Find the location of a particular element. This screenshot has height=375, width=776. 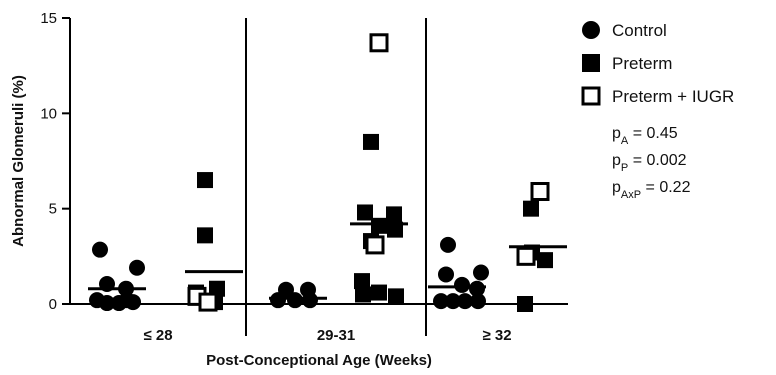

x-group-label: 29-31 is located at coordinates (336, 335).